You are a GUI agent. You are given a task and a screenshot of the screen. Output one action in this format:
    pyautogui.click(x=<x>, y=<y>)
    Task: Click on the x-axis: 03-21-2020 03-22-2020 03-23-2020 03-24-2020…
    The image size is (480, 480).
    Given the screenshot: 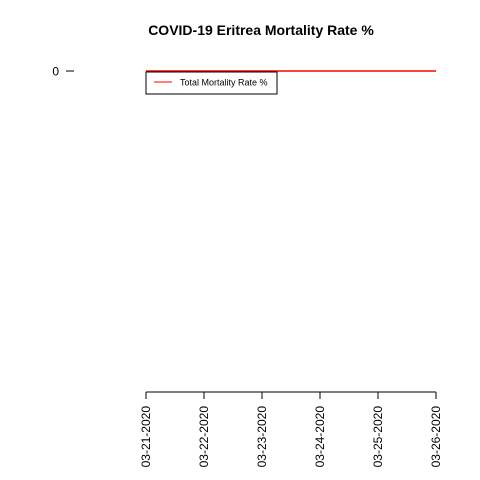 What is the action you would take?
    pyautogui.click(x=291, y=429)
    